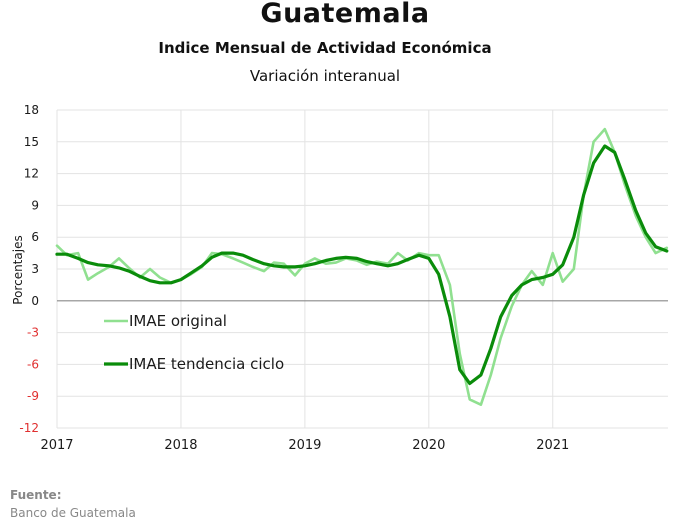  I want to click on x-tick-label: 2017, so click(56, 445).